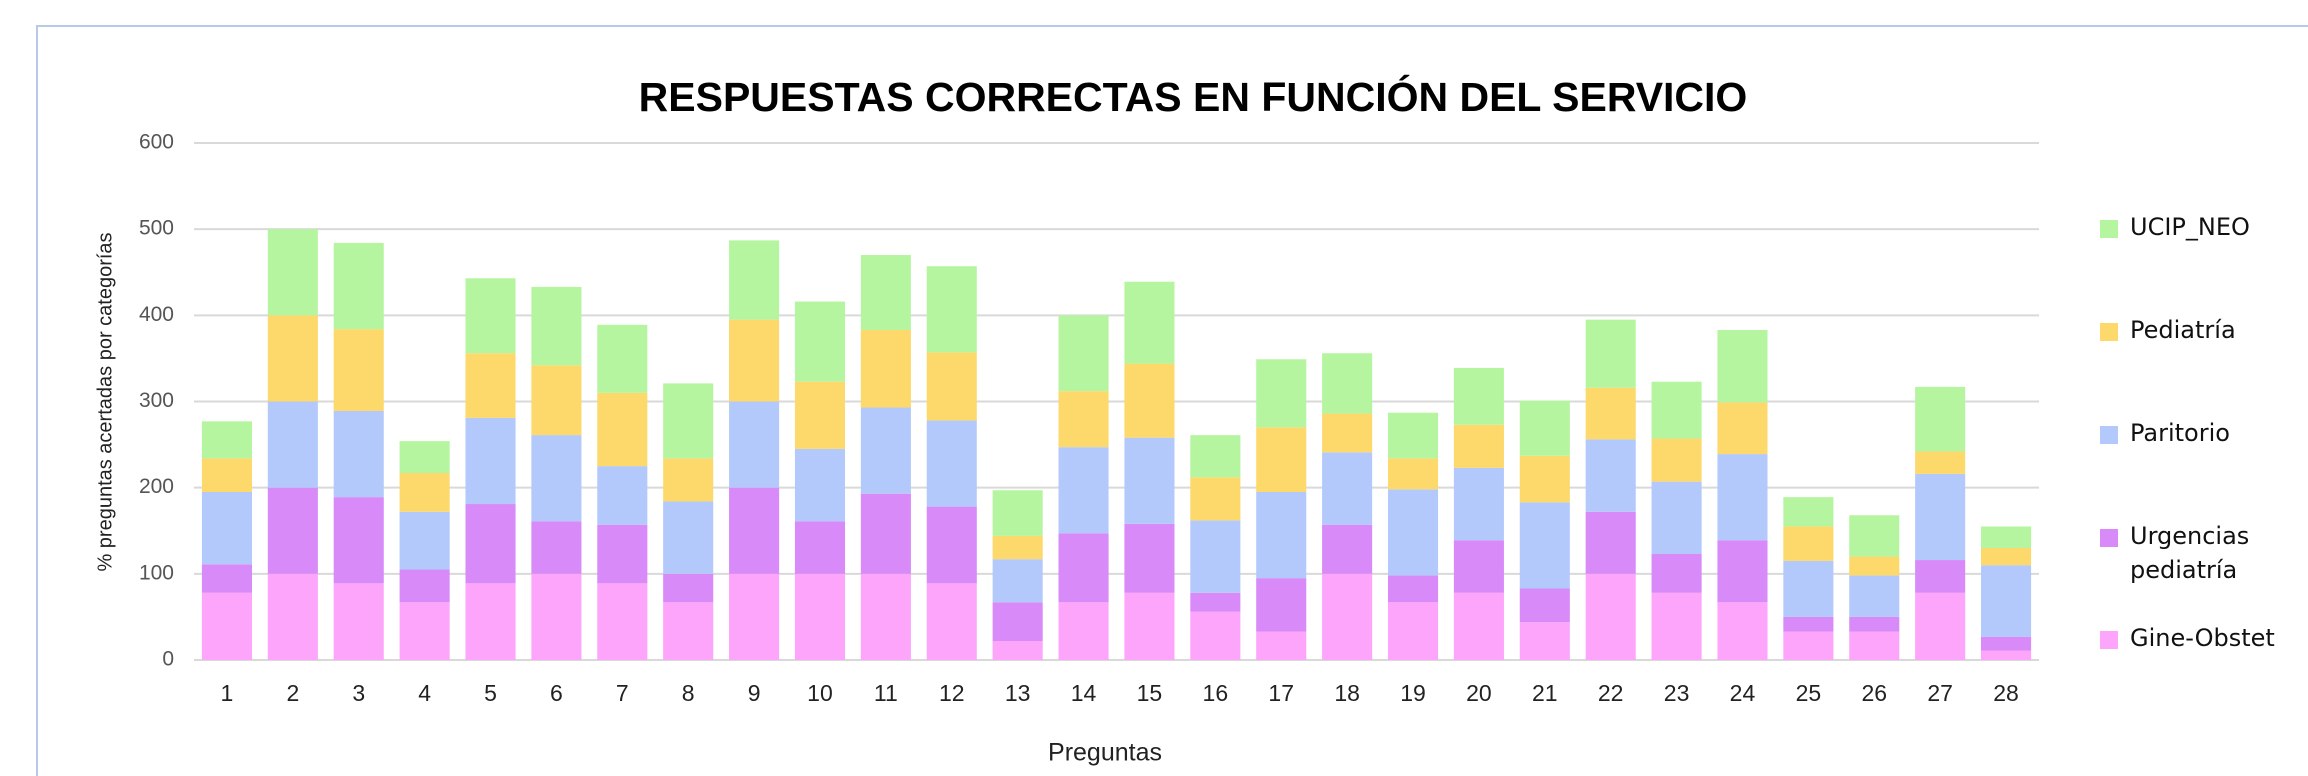 This screenshot has height=776, width=2308. What do you see at coordinates (1611, 693) in the screenshot?
I see `x-tick-label: 22` at bounding box center [1611, 693].